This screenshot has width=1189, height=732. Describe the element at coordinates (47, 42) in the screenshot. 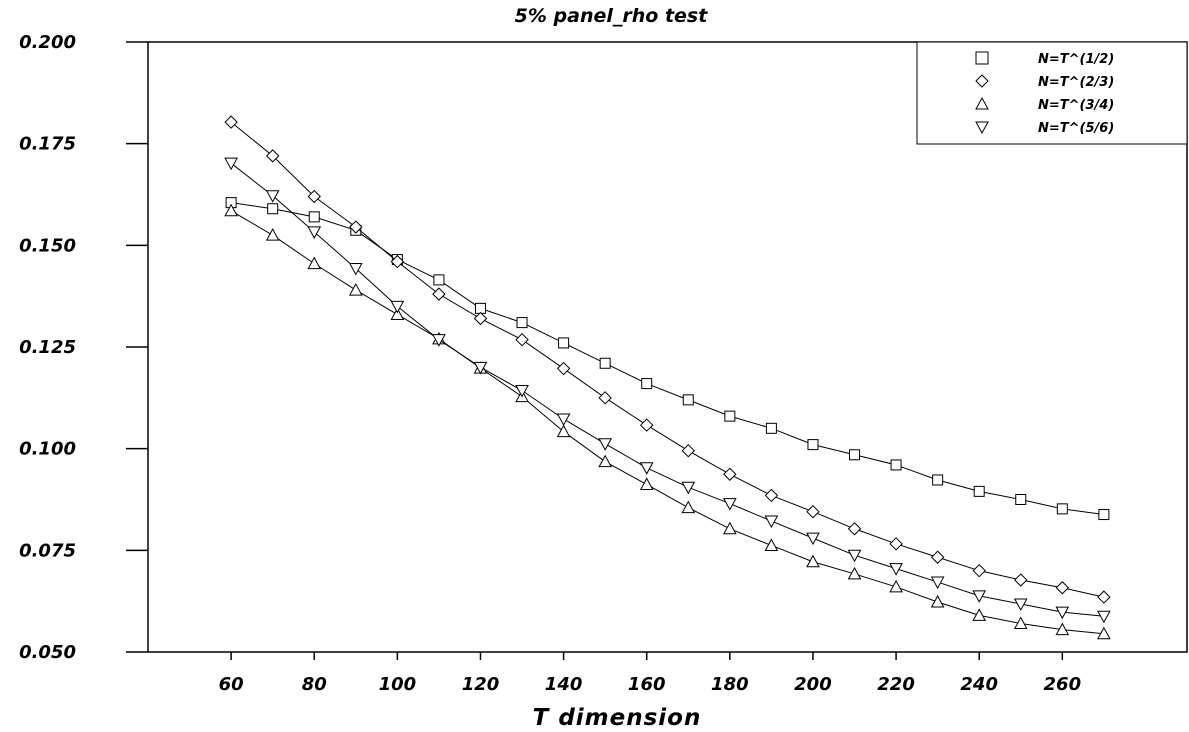

I see `y-tick-label: 0.200` at that location.